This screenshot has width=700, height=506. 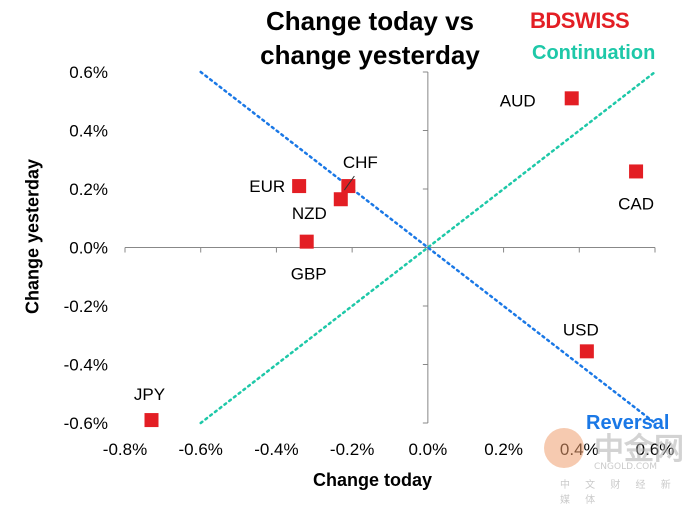 What do you see at coordinates (580, 20) in the screenshot?
I see `brand-logo: BDSWISS` at bounding box center [580, 20].